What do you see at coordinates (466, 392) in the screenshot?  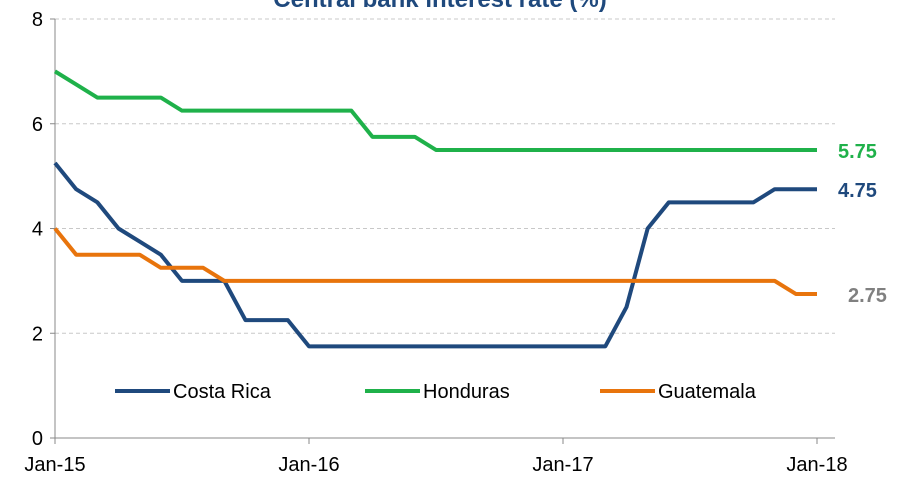 I see `legend-label: Honduras` at bounding box center [466, 392].